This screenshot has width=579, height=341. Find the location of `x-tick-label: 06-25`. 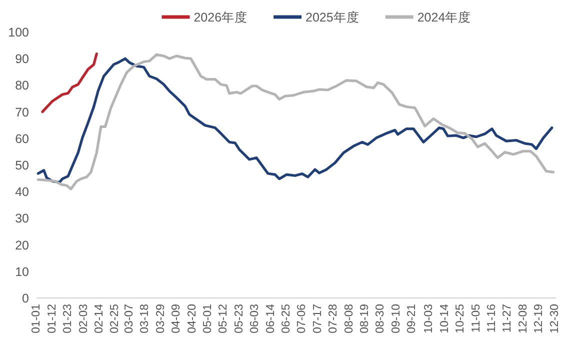

x-tick-label: 06-25 is located at coordinates (286, 319).